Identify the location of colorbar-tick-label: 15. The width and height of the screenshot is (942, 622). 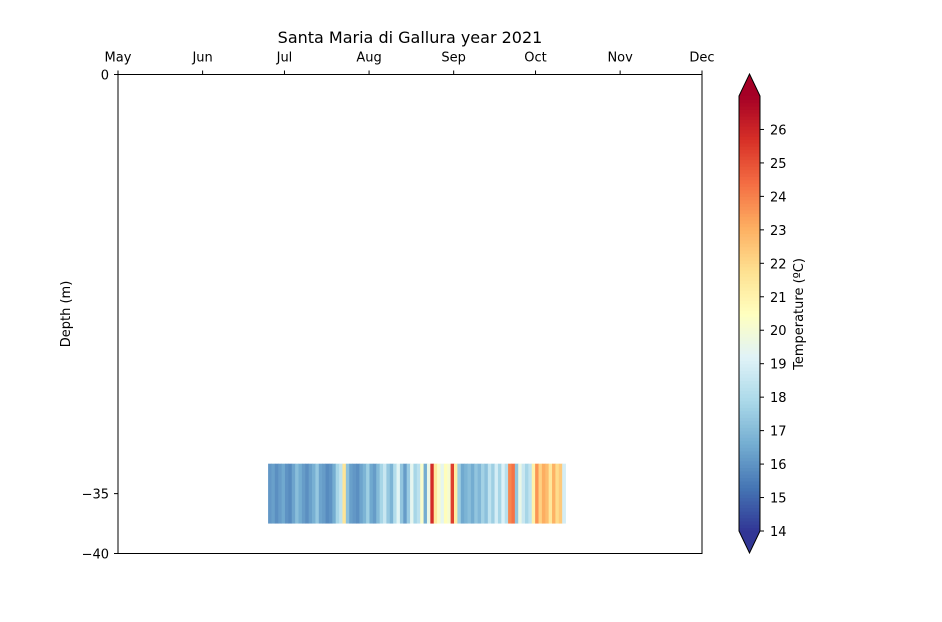
(778, 499).